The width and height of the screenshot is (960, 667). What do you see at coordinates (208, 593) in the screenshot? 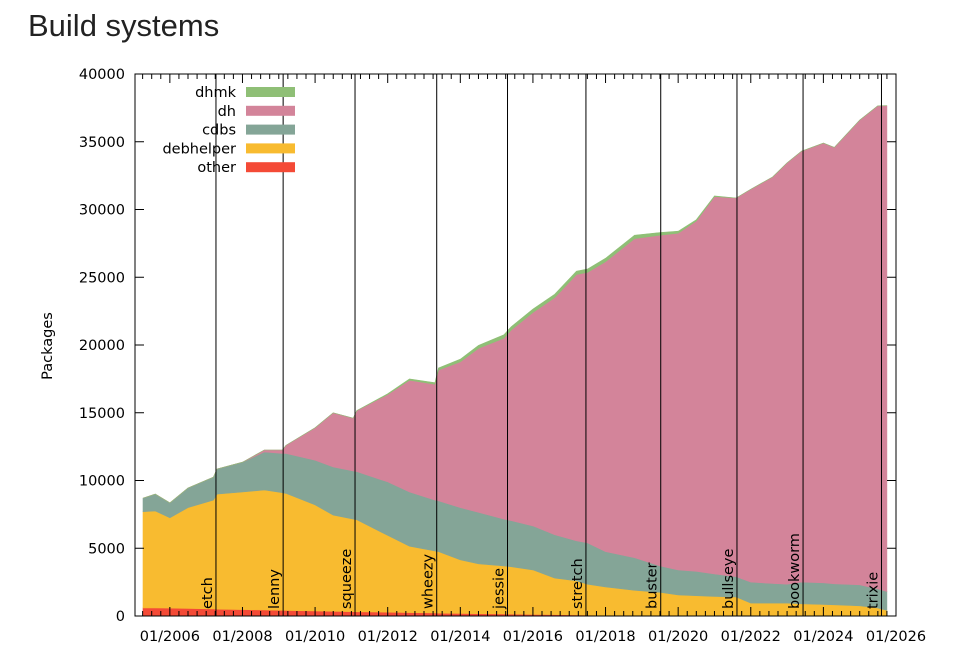
I see `release-label-etch: etch` at bounding box center [208, 593].